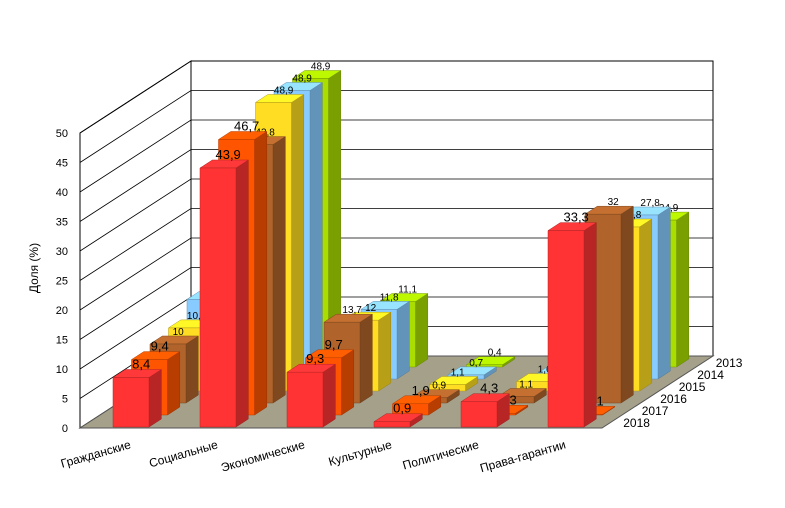  What do you see at coordinates (62, 193) in the screenshot?
I see `y-tick-label: 40` at bounding box center [62, 193].